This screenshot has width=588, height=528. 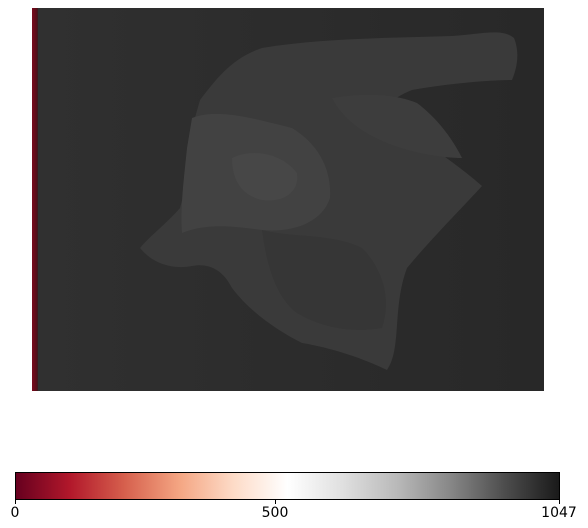 I want to click on colorbar-tick-label: 1047, so click(x=559, y=513).